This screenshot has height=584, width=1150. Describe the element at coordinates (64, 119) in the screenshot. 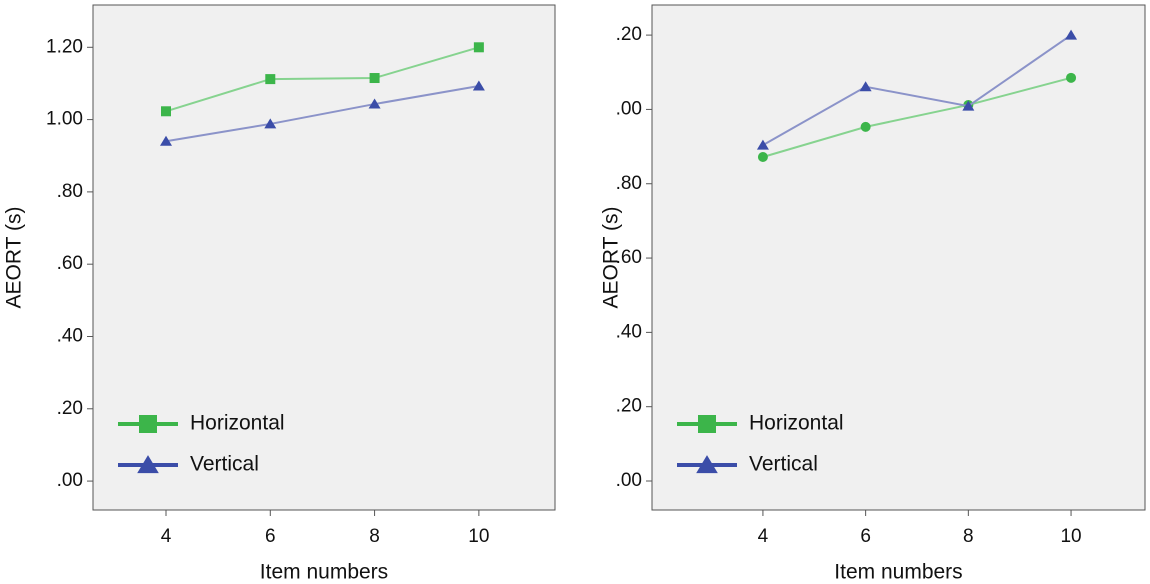

I see `y-tick-label: 1.00` at that location.